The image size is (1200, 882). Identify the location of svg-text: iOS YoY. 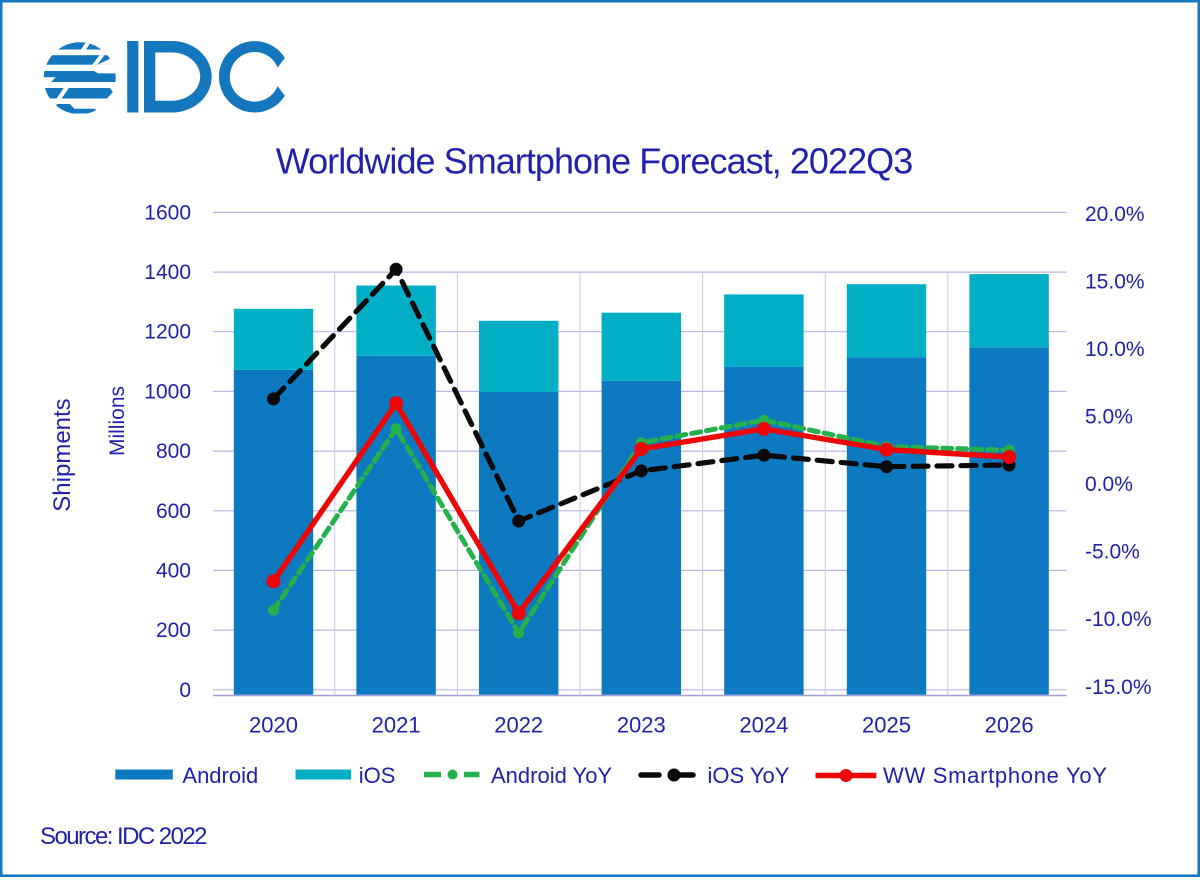
(749, 775).